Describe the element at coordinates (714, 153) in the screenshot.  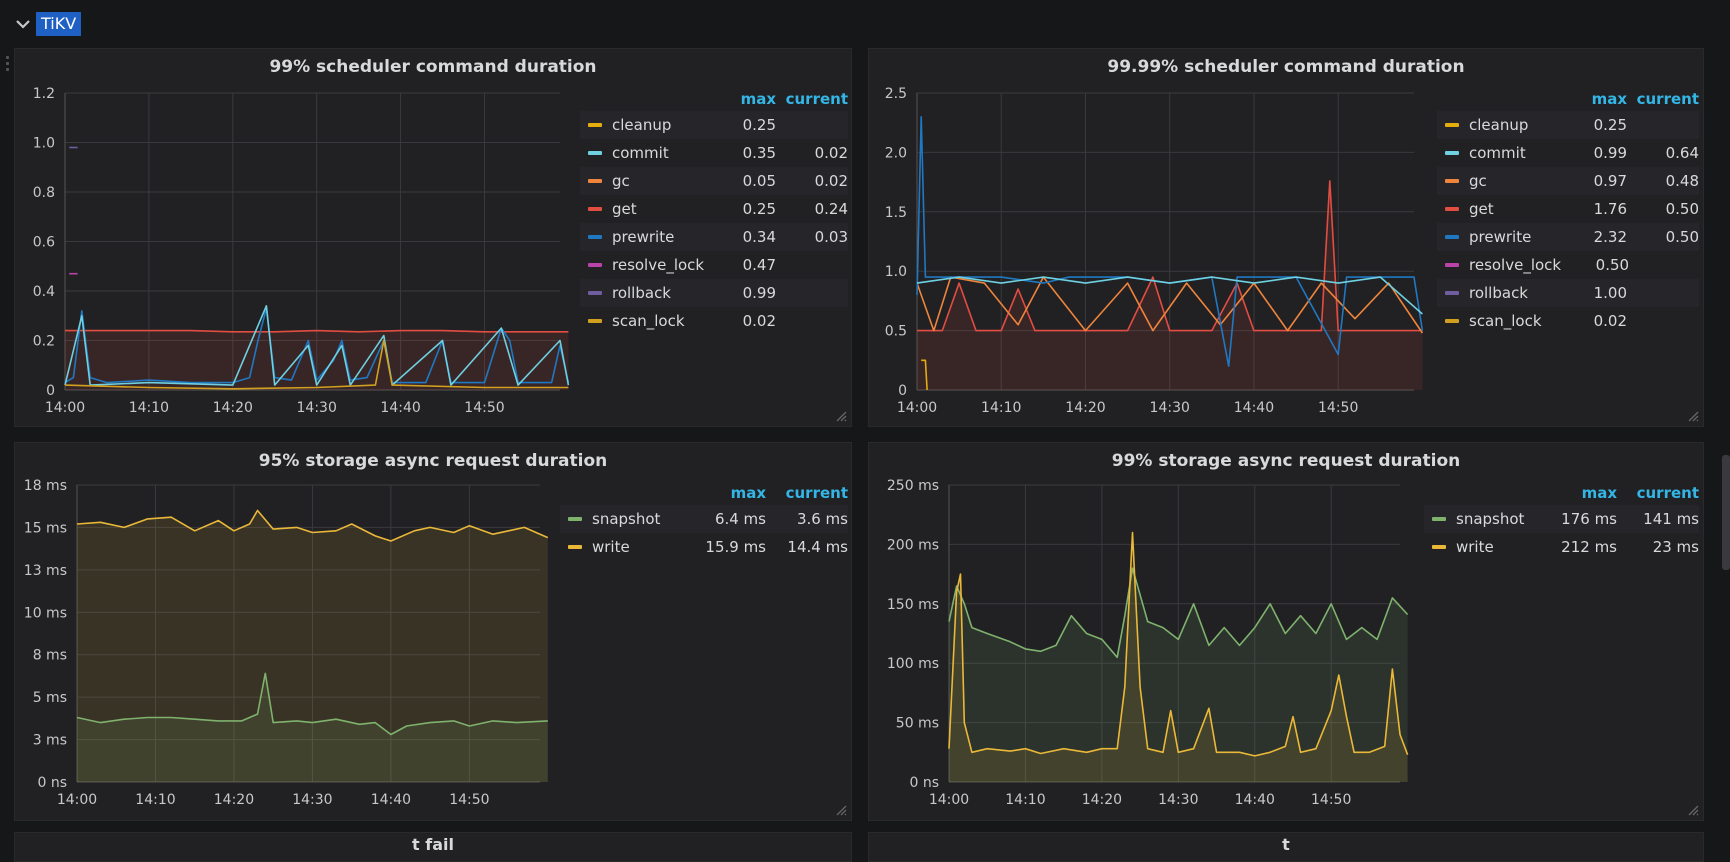
I see `legend-item-commit: commit 0.35 0.02` at that location.